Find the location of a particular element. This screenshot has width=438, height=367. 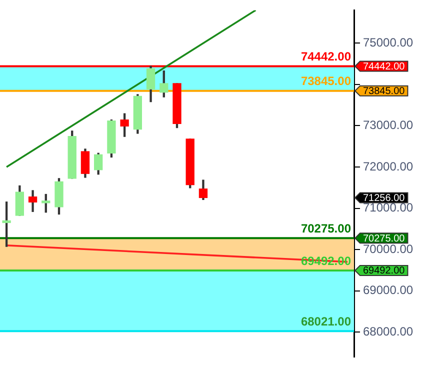

text: 74442.00 is located at coordinates (384, 66).